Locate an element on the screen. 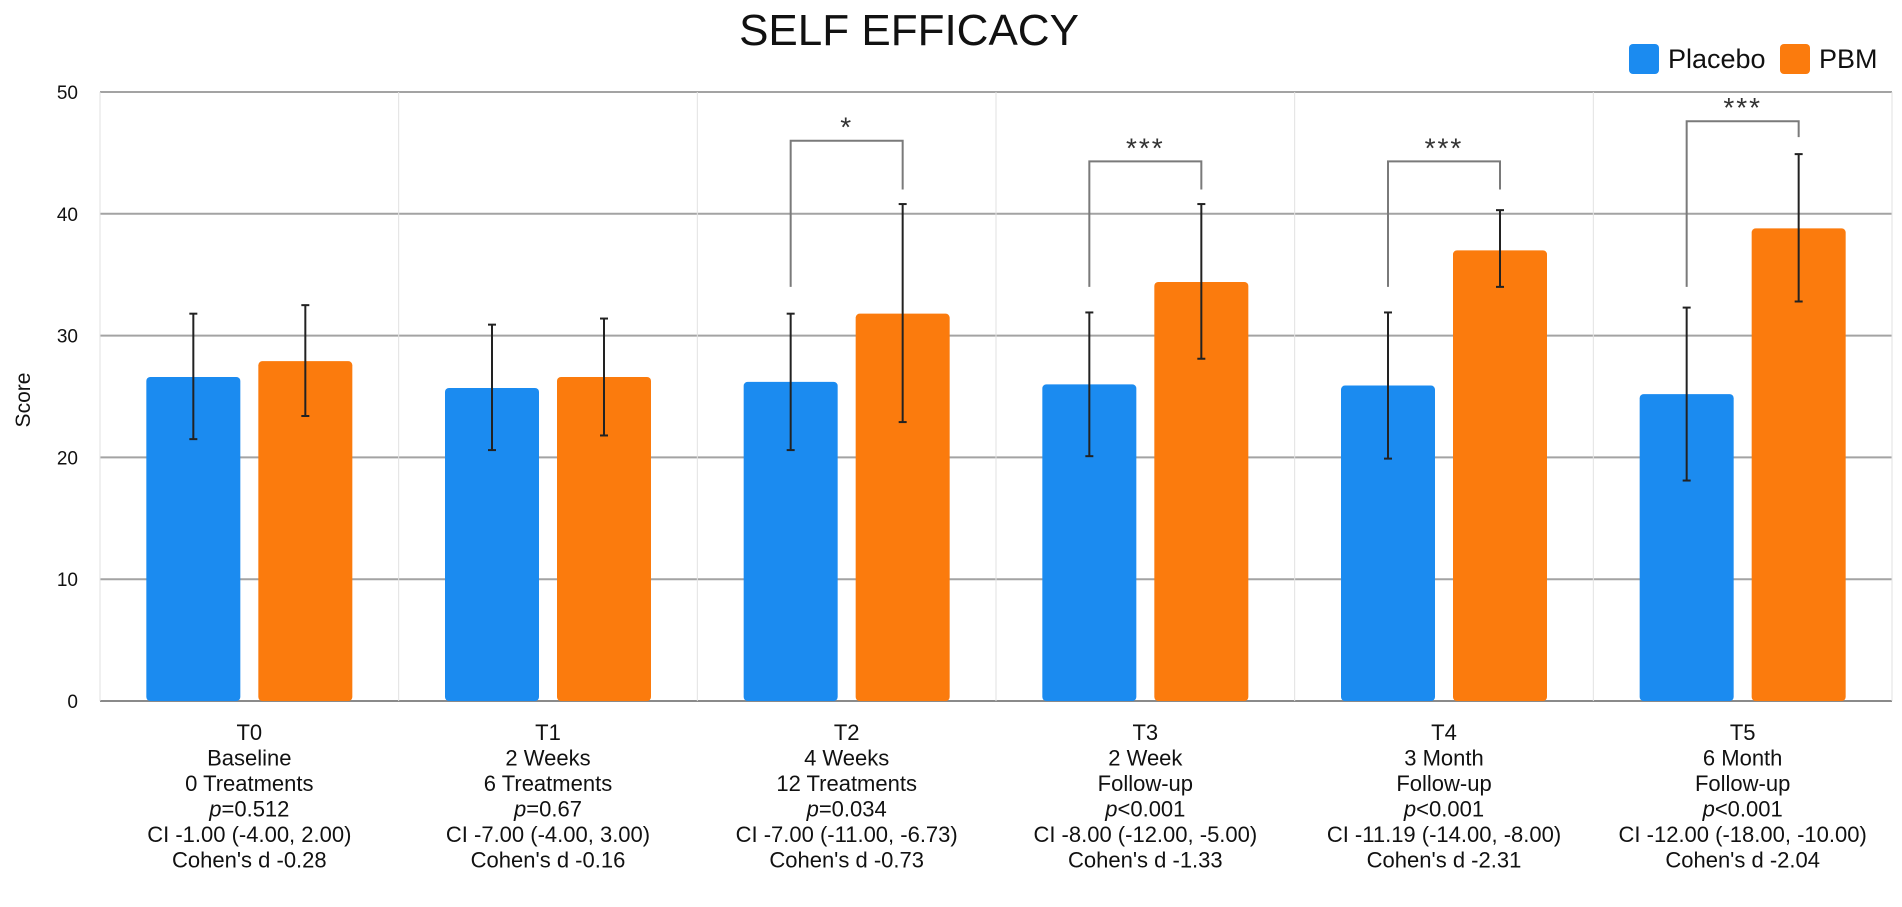  category-detail: 12 Treatments is located at coordinates (846, 783).